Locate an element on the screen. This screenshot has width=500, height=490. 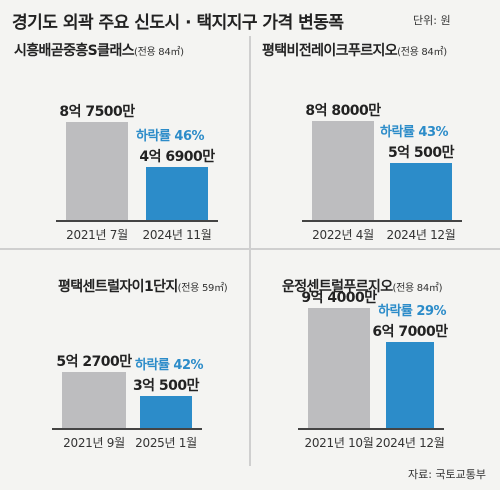
decline-rate: 하락률 43% is located at coordinates (414, 133).